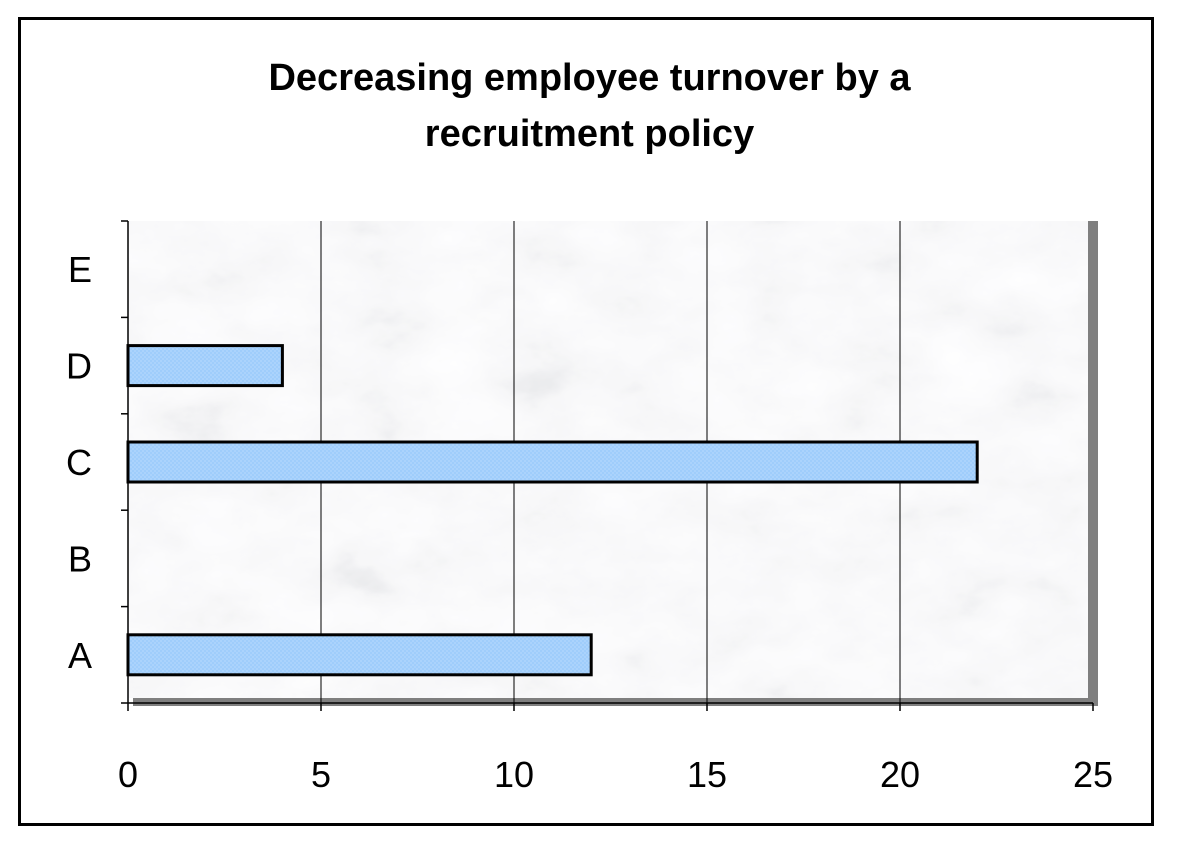  What do you see at coordinates (80, 558) in the screenshot?
I see `y-tick-label-b: B` at bounding box center [80, 558].